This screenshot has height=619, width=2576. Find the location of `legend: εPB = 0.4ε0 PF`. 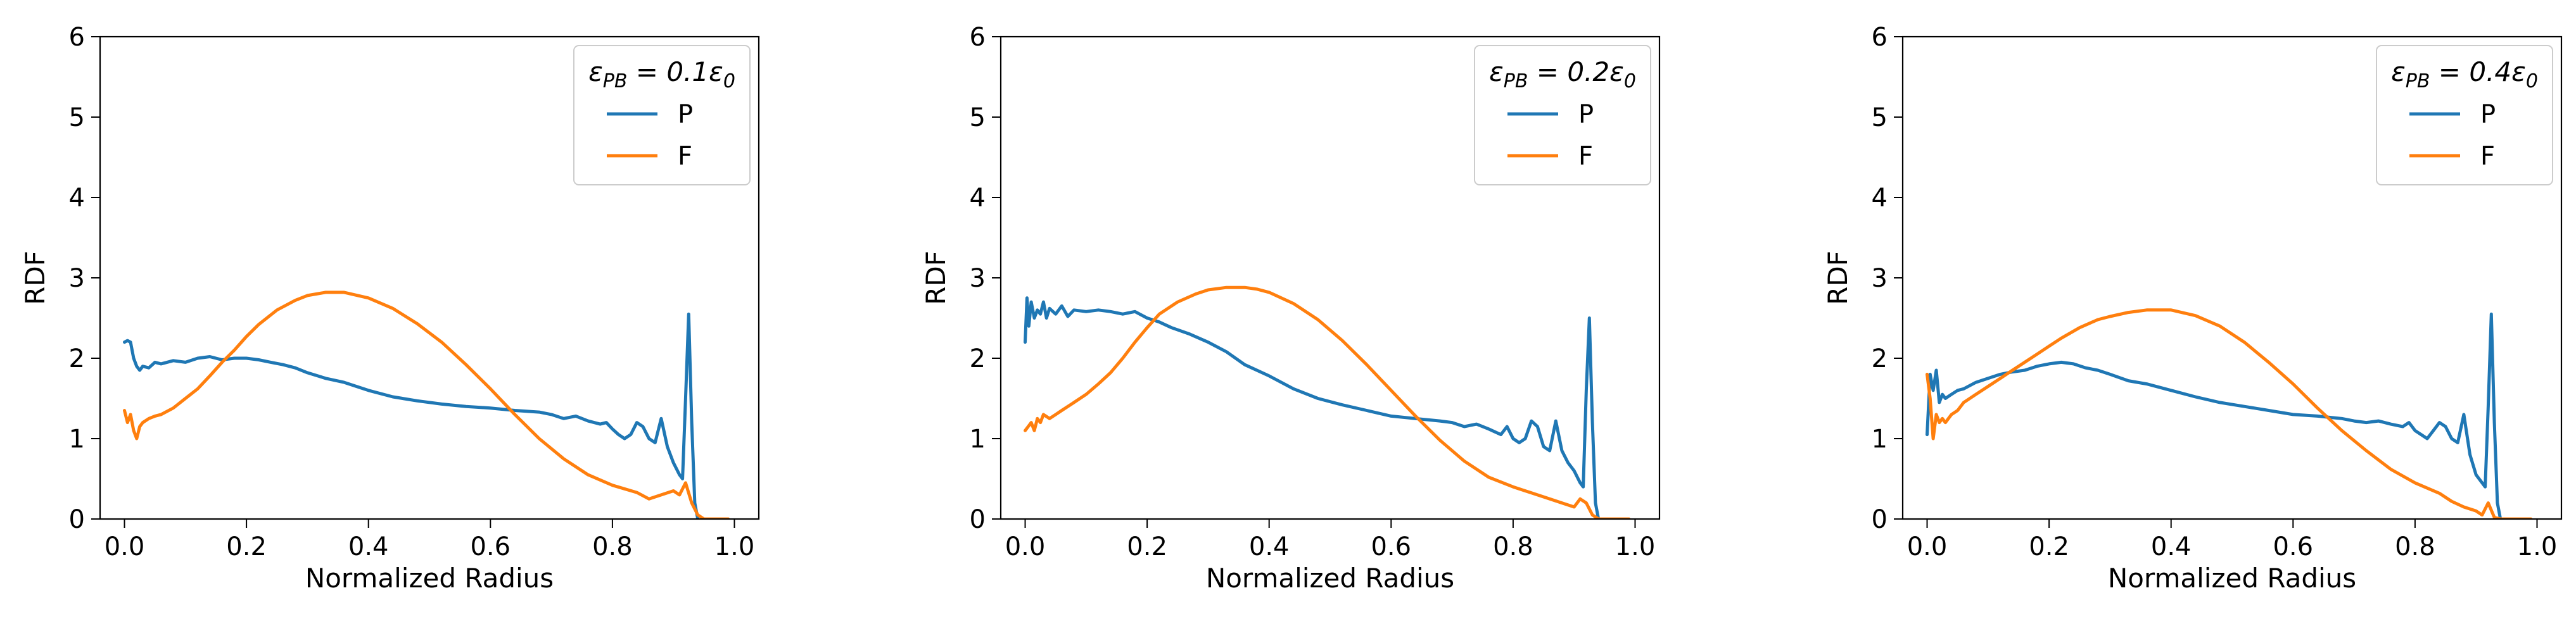

legend: εPB = 0.4ε0 PF is located at coordinates (2464, 115).